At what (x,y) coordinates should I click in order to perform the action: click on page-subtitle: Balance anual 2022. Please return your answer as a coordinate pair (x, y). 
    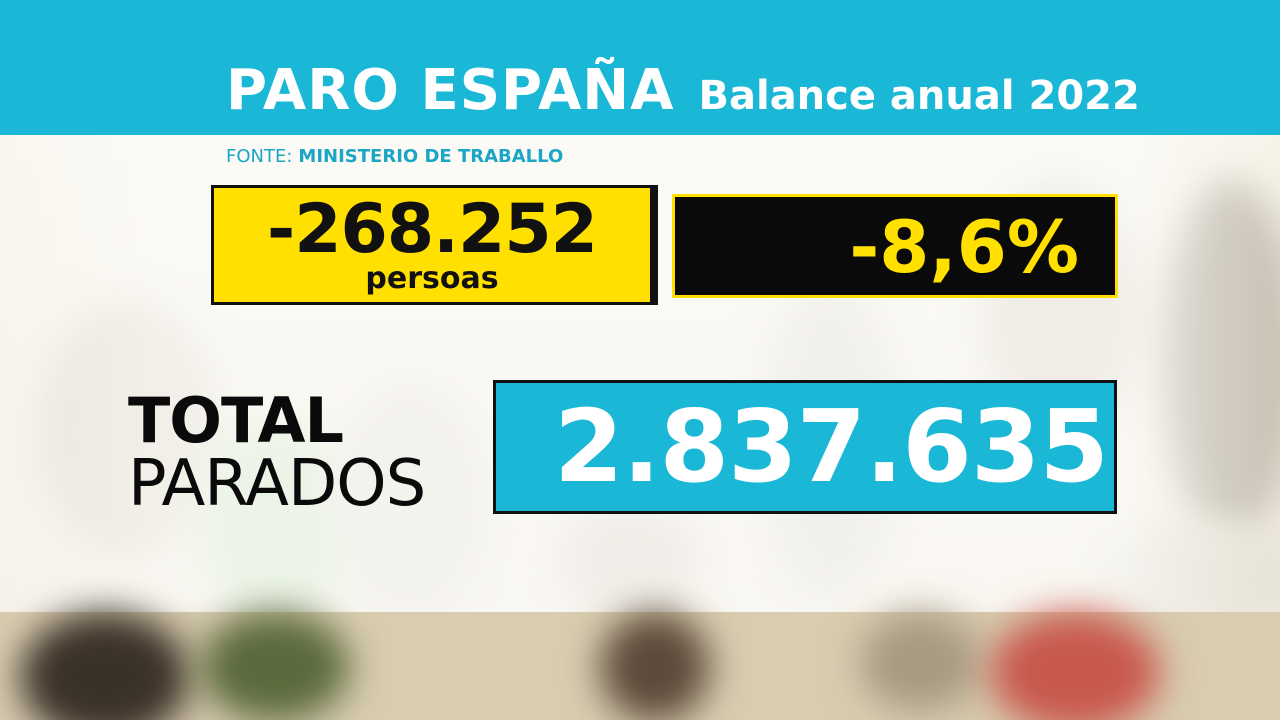
    Looking at the image, I should click on (919, 96).